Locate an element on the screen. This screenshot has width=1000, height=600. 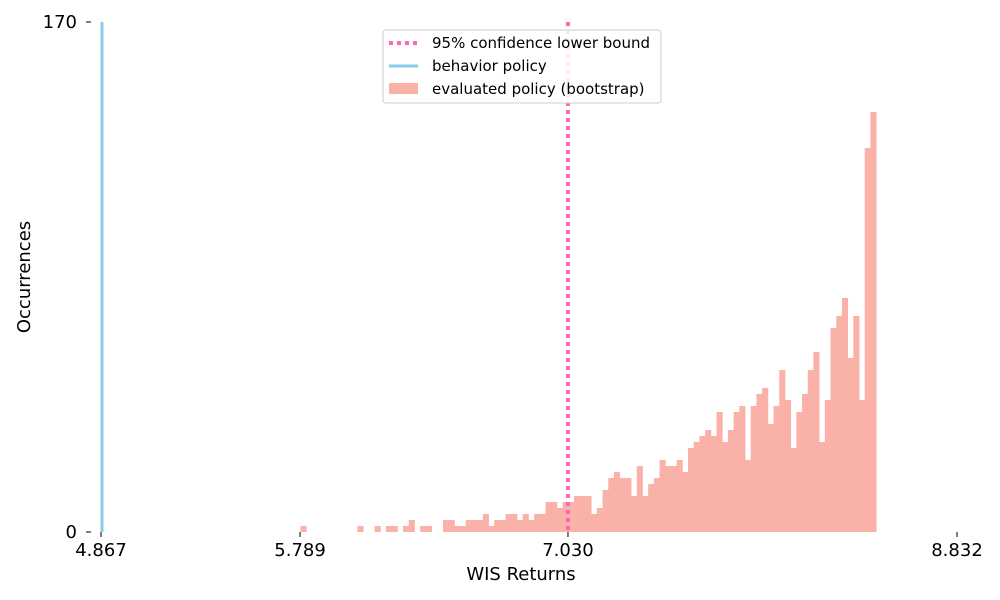
legend-label-behavior: behavior policy is located at coordinates (489, 66).